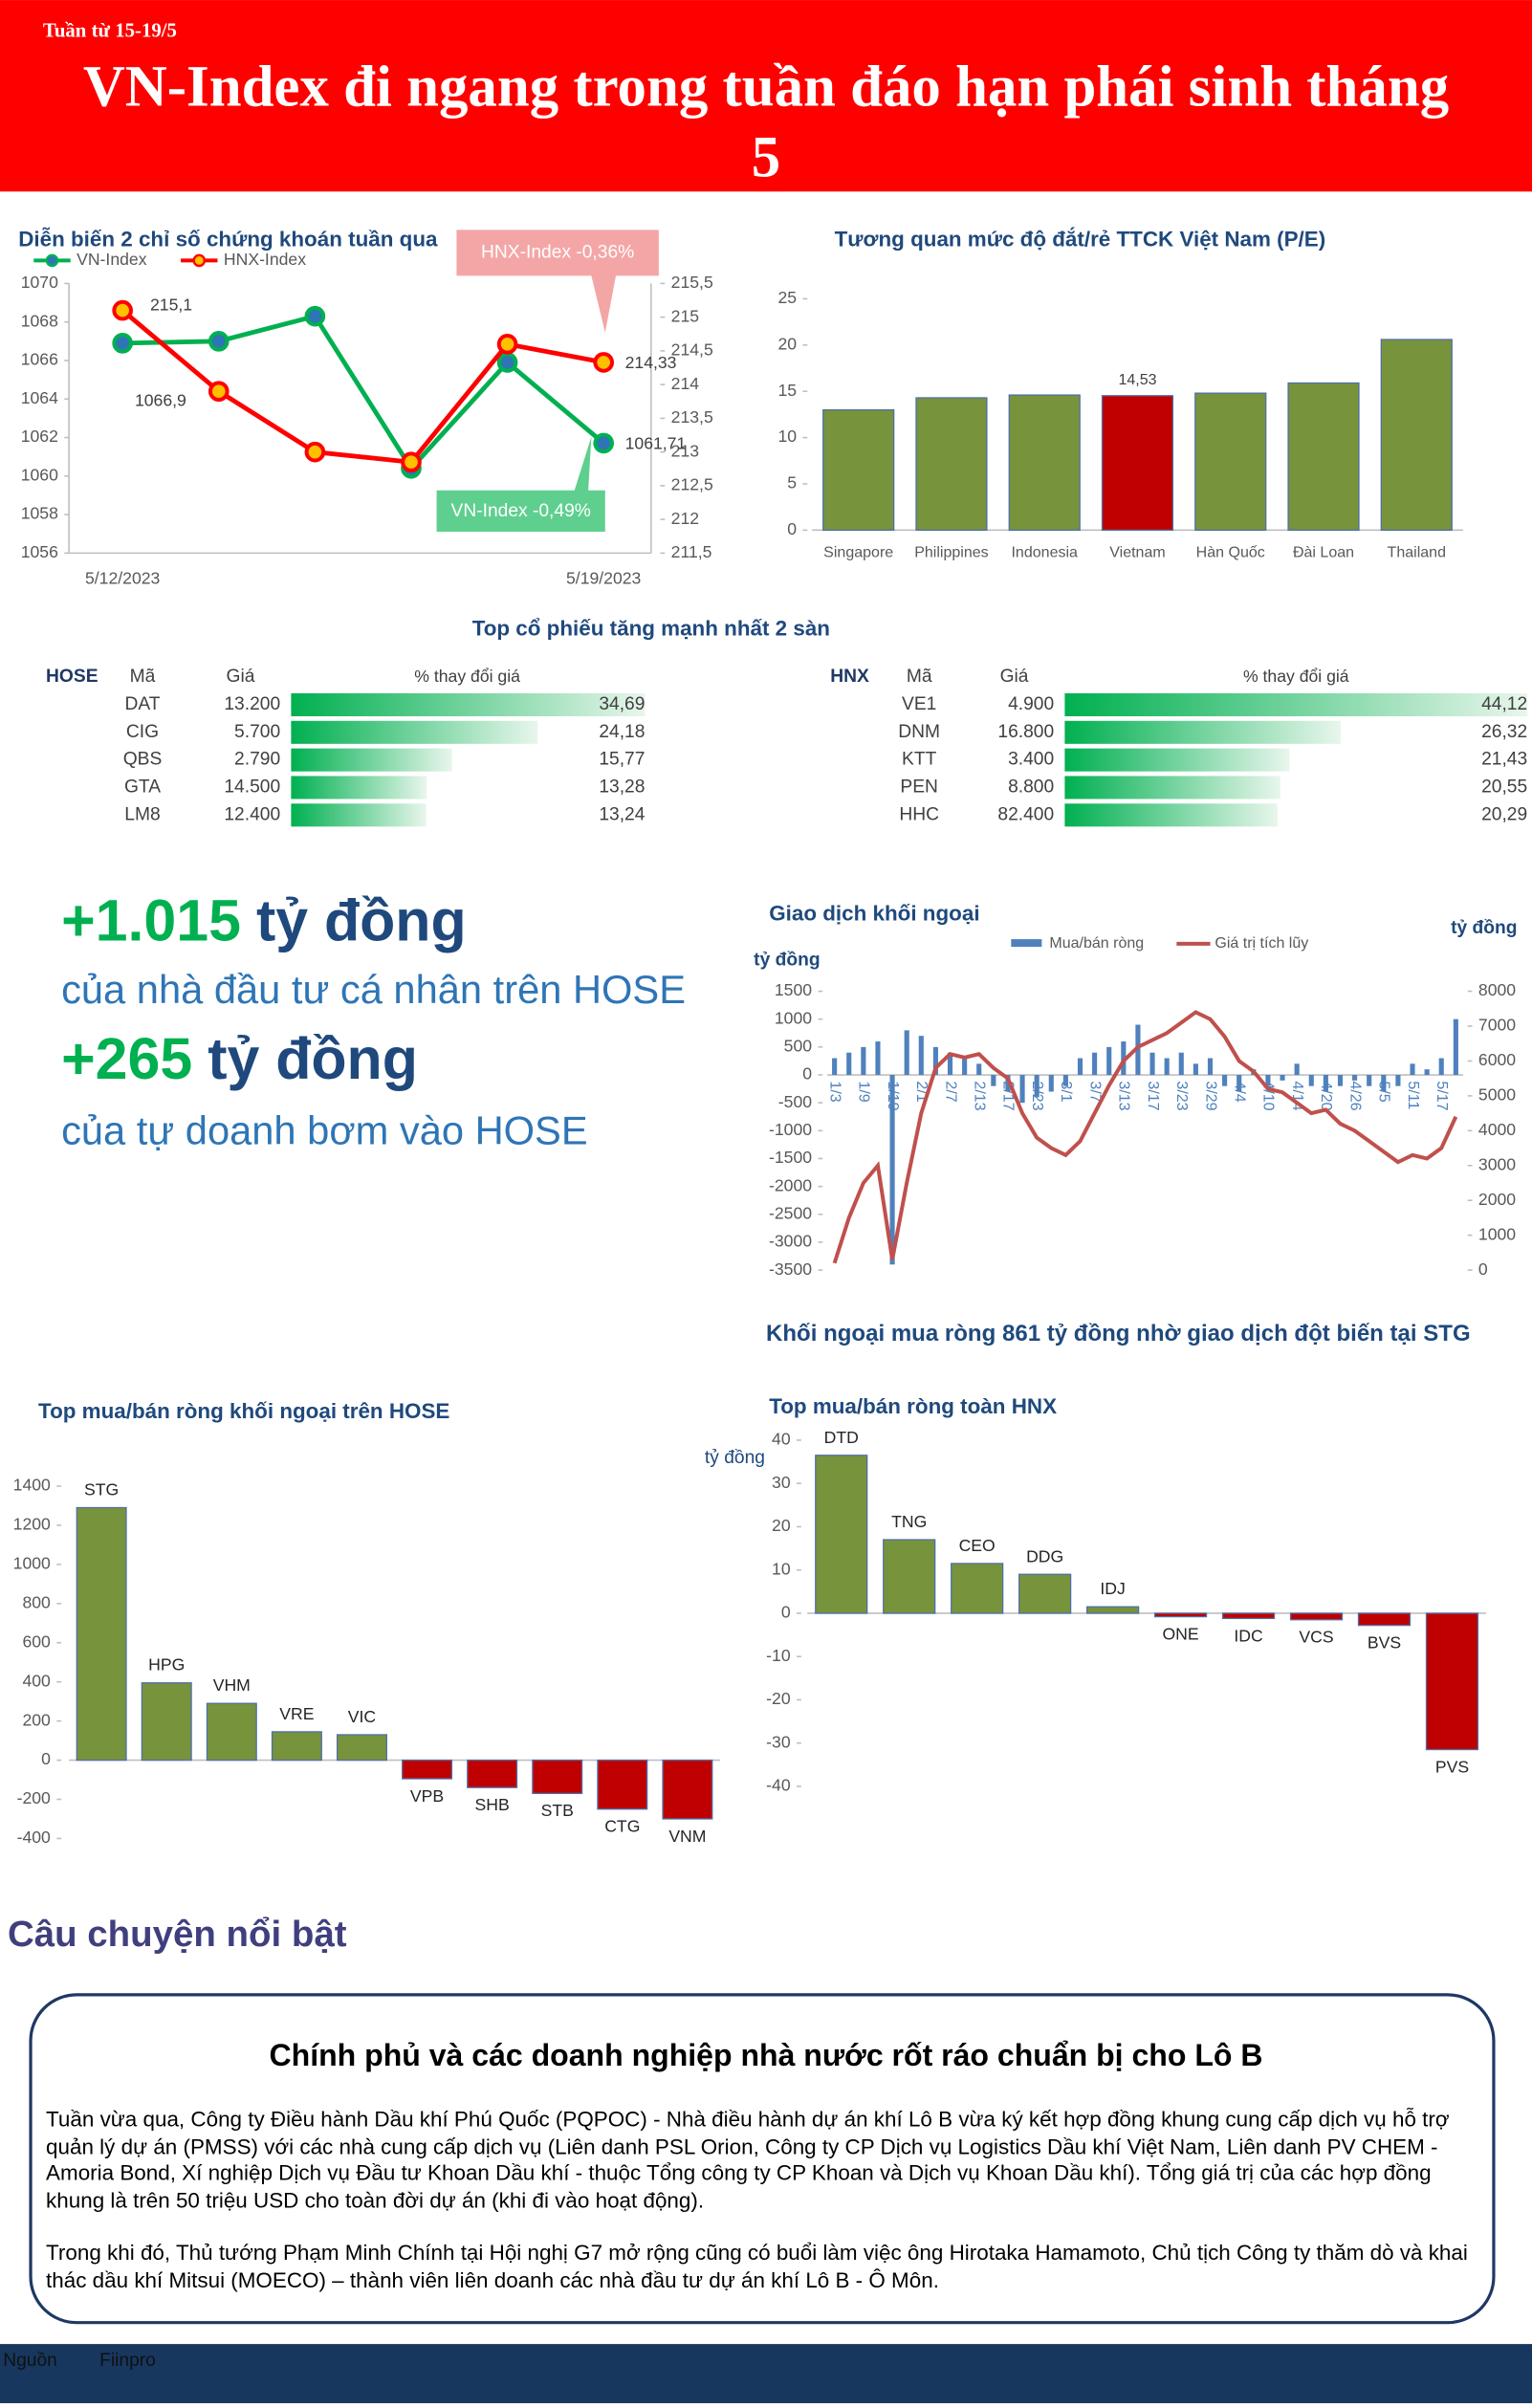 The height and width of the screenshot is (2408, 1532). I want to click on ticker: HHC, so click(919, 814).